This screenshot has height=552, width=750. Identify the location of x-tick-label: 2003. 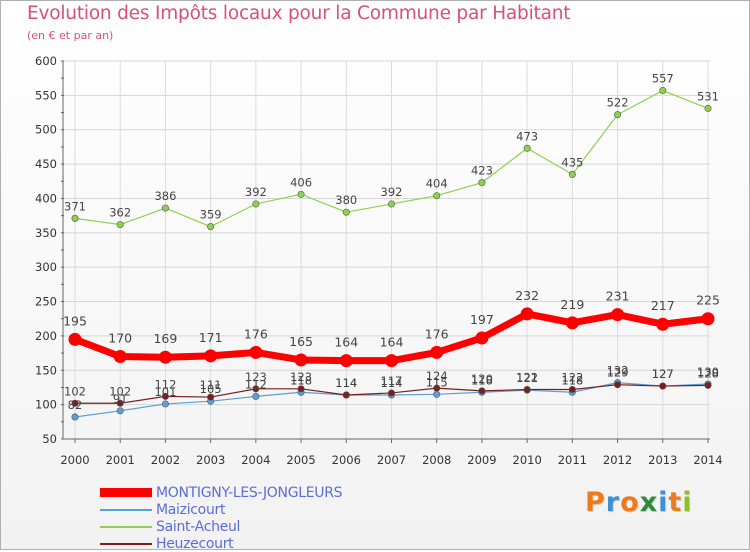
(210, 460).